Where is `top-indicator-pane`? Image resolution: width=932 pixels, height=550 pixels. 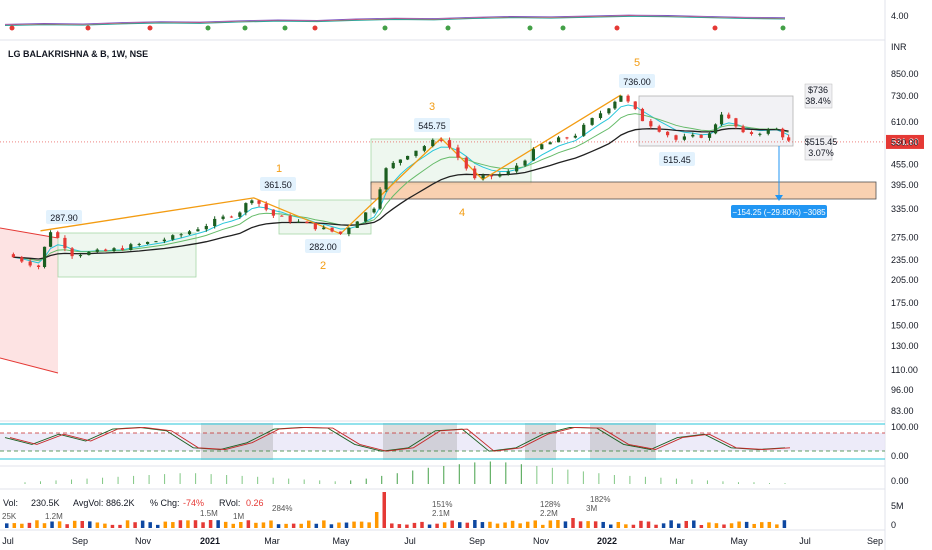
top-indicator-pane is located at coordinates (395, 22).